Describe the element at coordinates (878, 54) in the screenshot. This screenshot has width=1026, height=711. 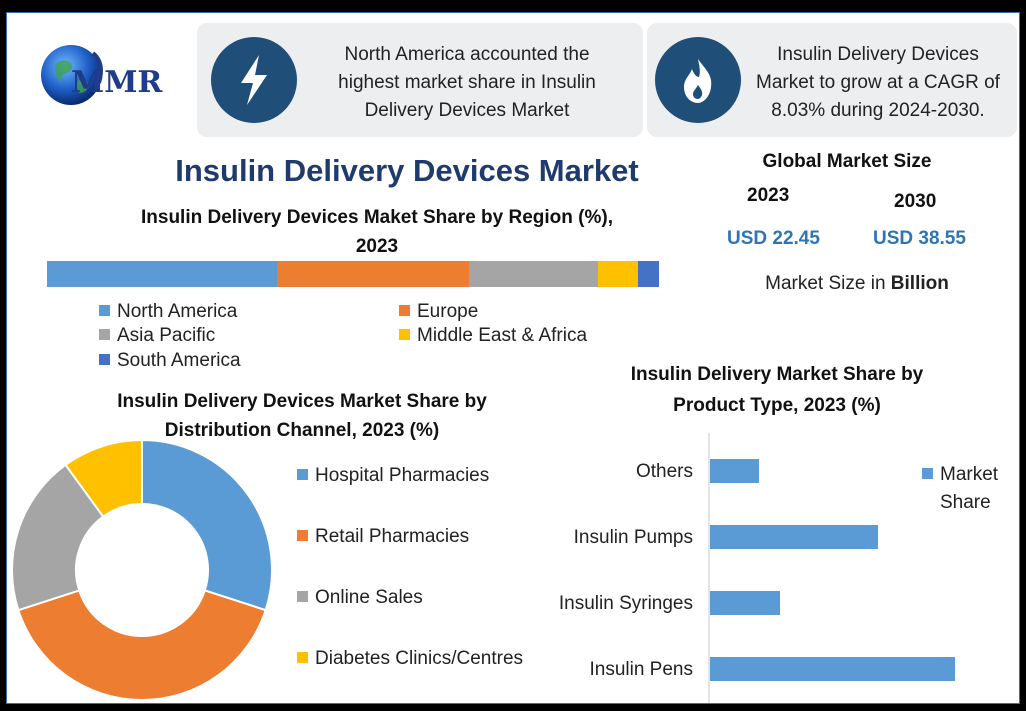
I see `info-line: Insulin Delivery Devices` at that location.